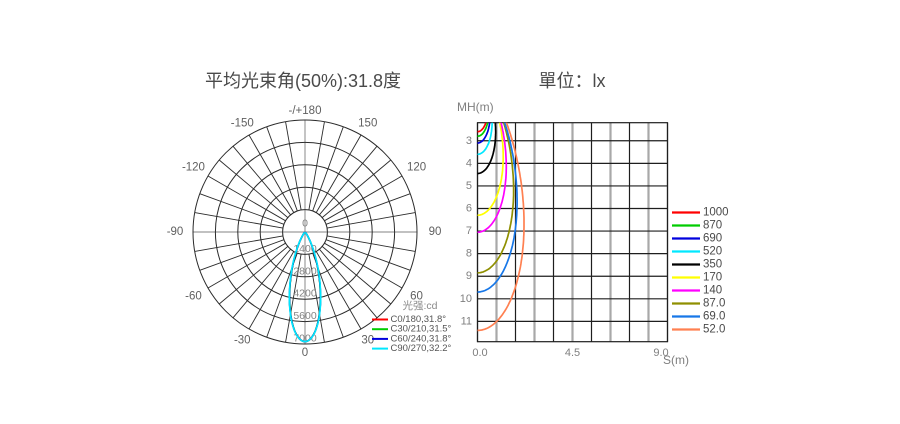 The image size is (900, 424). Describe the element at coordinates (193, 168) in the screenshot. I see `angle-tick-label: -120` at that location.